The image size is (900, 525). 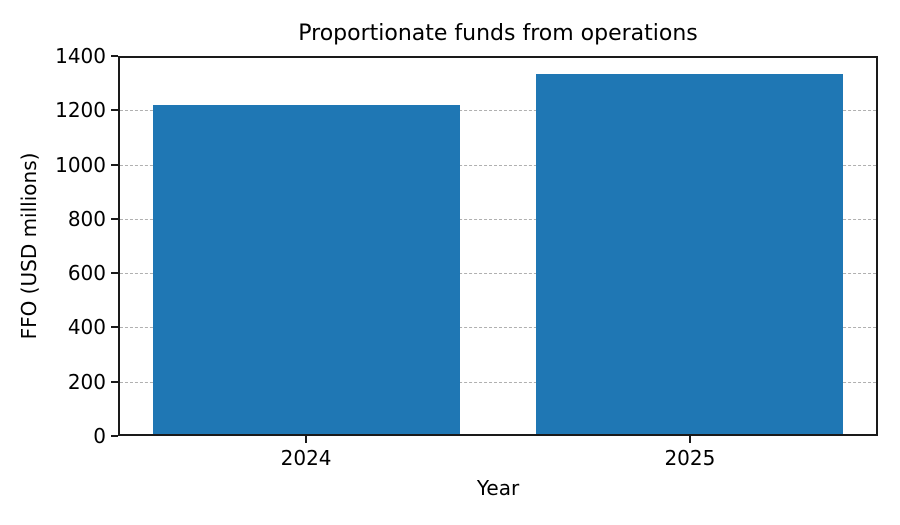 What do you see at coordinates (498, 33) in the screenshot?
I see `chart-title: Proportionate funds from operations` at bounding box center [498, 33].